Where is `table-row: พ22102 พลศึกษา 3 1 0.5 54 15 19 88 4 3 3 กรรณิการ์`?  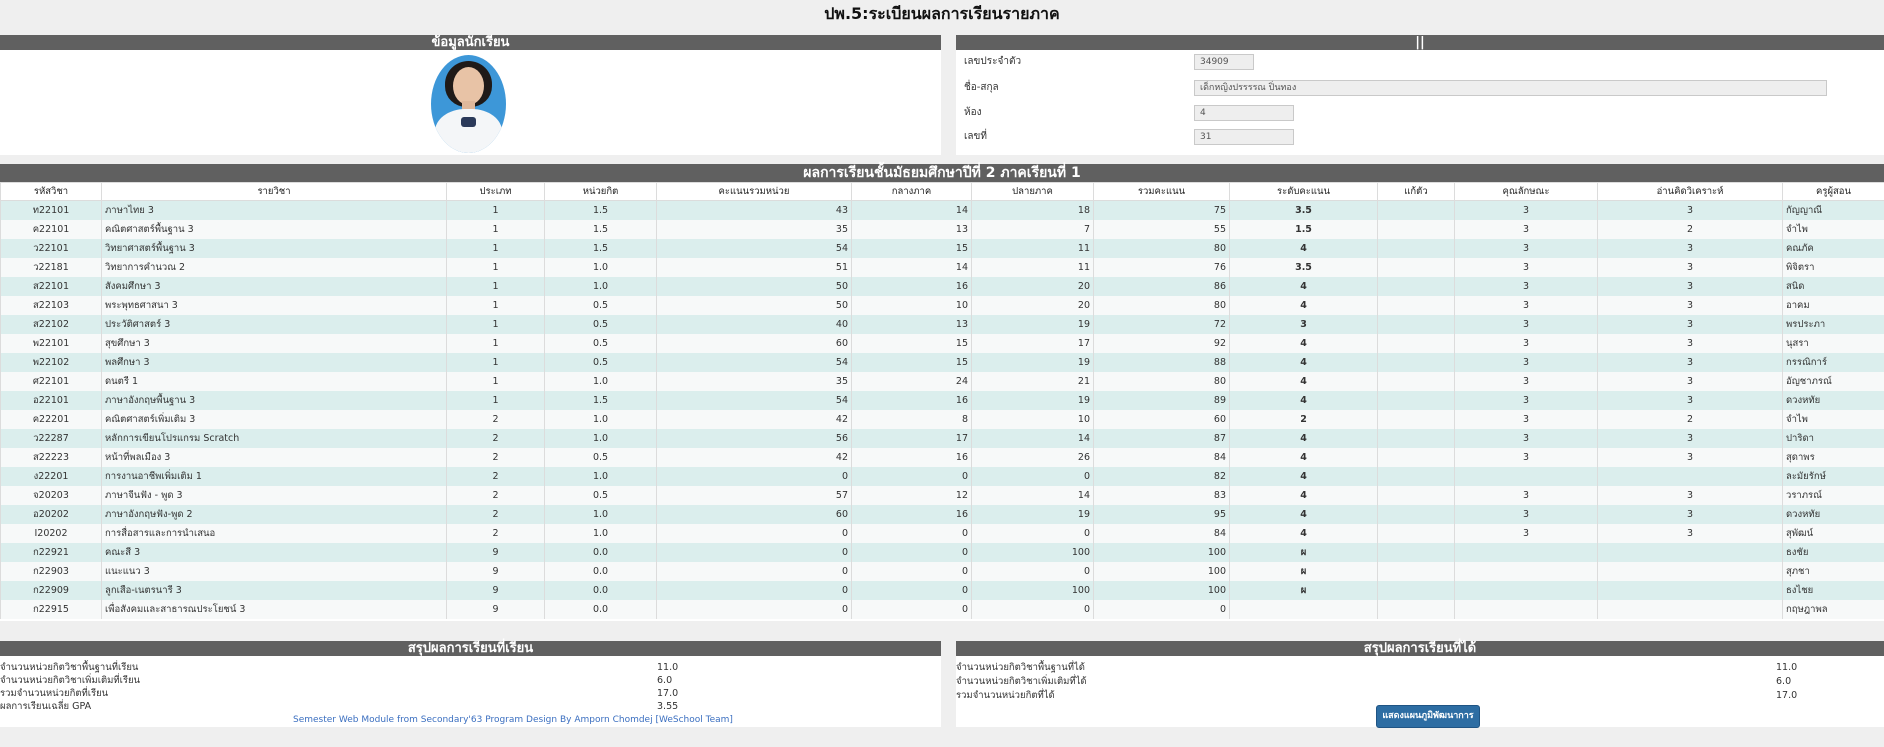 table-row: พ22102 พลศึกษา 3 1 0.5 54 15 19 88 4 3 3 กรรณิการ์ is located at coordinates (942, 362).